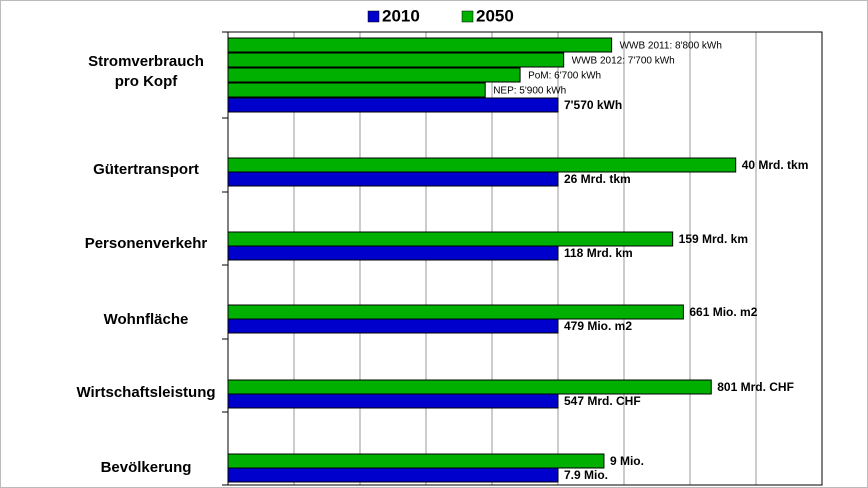  Describe the element at coordinates (146, 243) in the screenshot. I see `category-label: Personenverkehr` at that location.